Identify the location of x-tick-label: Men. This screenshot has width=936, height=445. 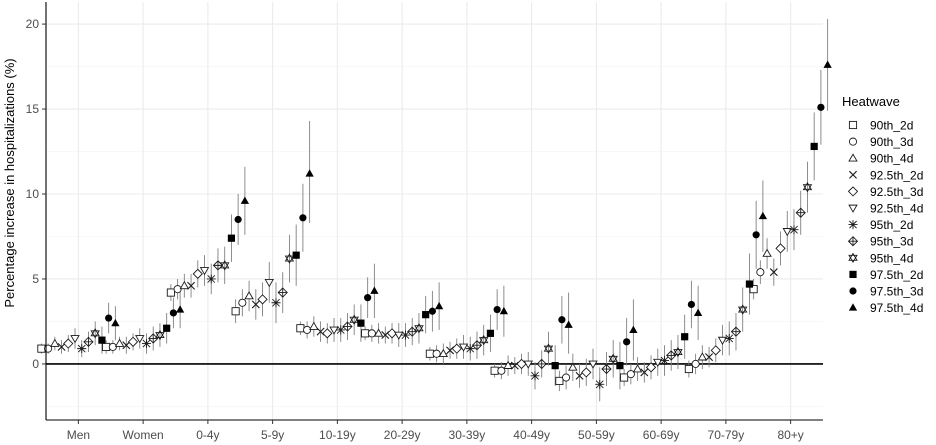
(78, 435).